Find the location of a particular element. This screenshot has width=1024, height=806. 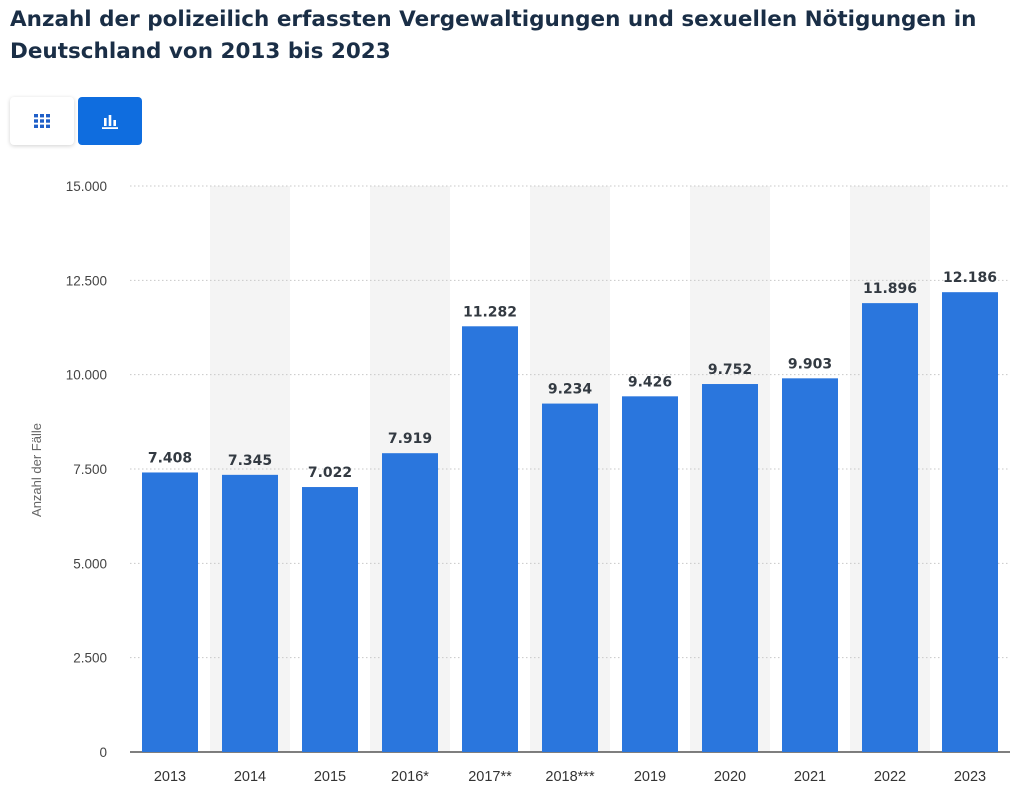

x-tick-label: 2021 is located at coordinates (810, 777).